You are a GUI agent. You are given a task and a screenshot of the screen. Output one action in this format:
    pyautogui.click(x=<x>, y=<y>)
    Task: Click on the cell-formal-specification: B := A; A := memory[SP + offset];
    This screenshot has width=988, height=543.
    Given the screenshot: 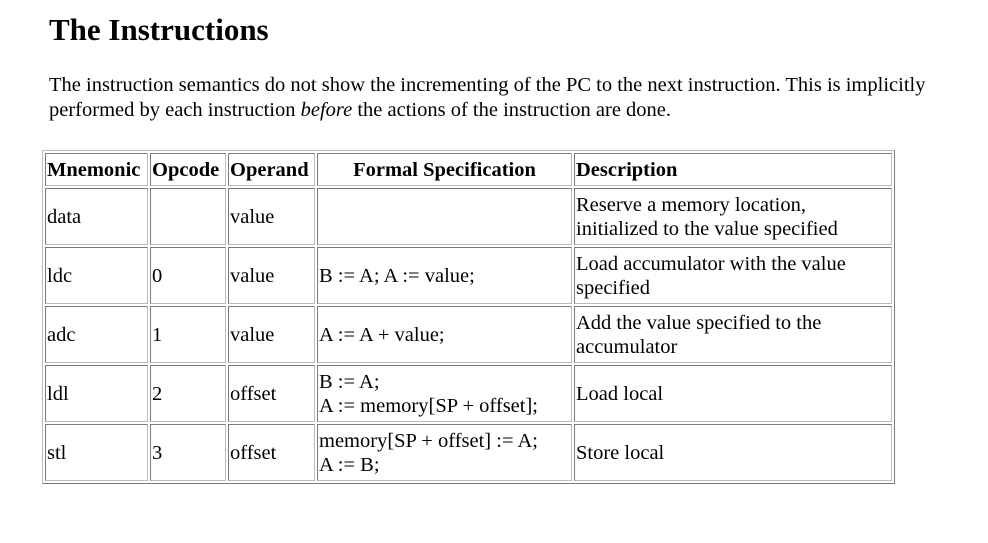 What is the action you would take?
    pyautogui.click(x=444, y=393)
    